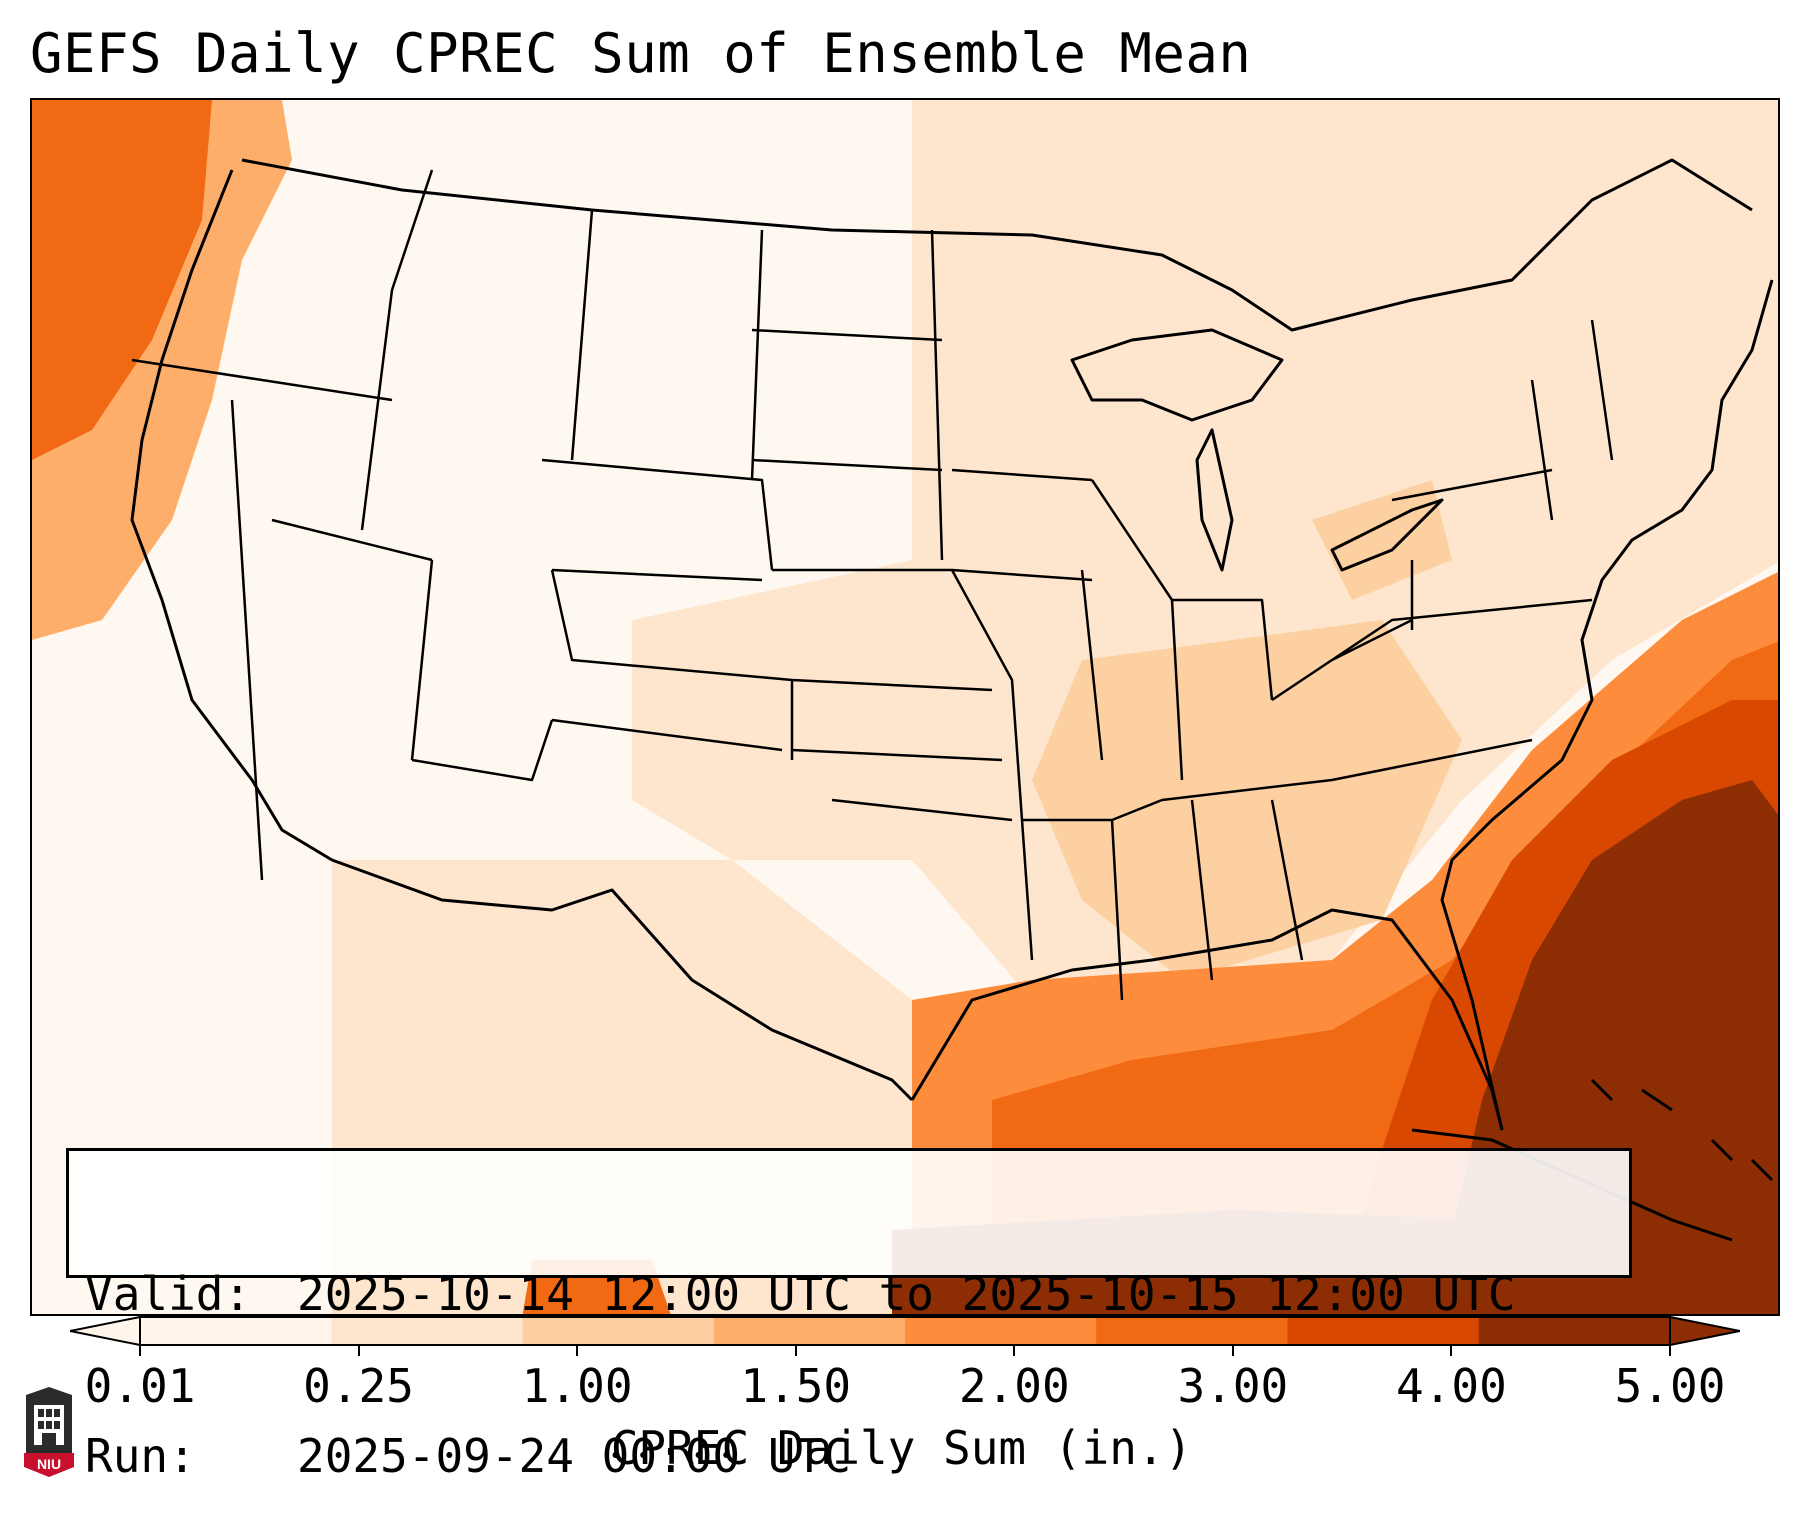  Describe the element at coordinates (140, 1456) in the screenshot. I see `run-label: Run:` at that location.